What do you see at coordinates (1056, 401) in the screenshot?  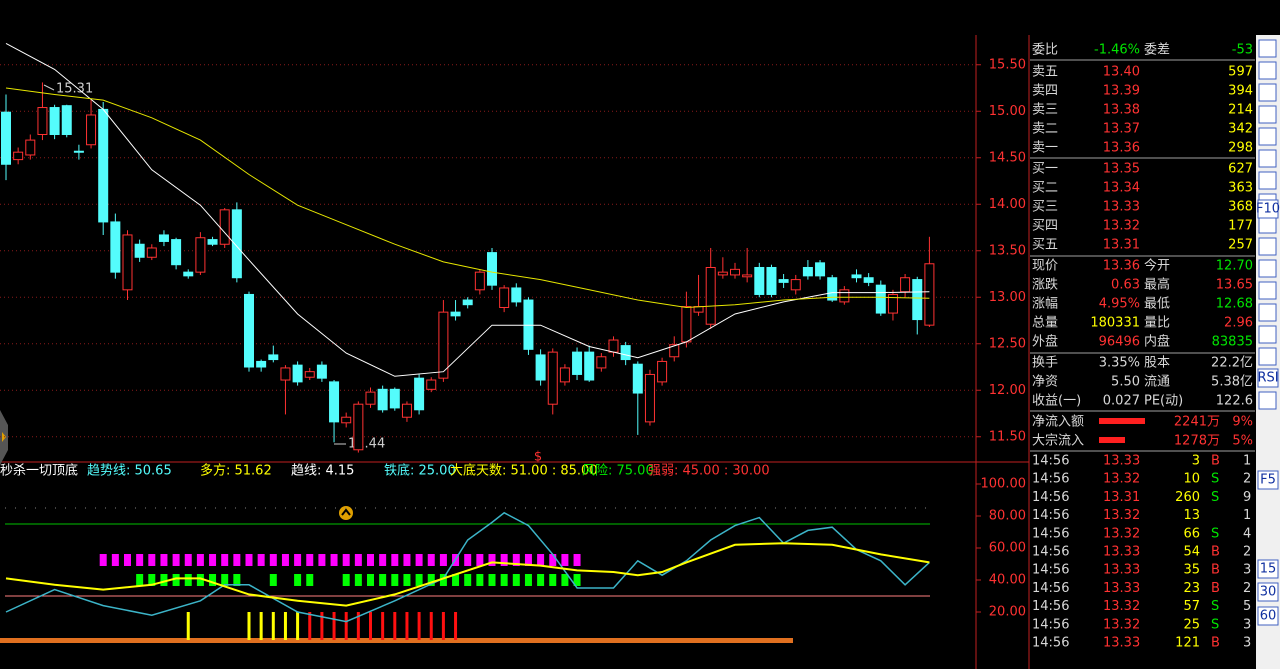 I see `fund-cell: 收益(一)` at bounding box center [1056, 401].